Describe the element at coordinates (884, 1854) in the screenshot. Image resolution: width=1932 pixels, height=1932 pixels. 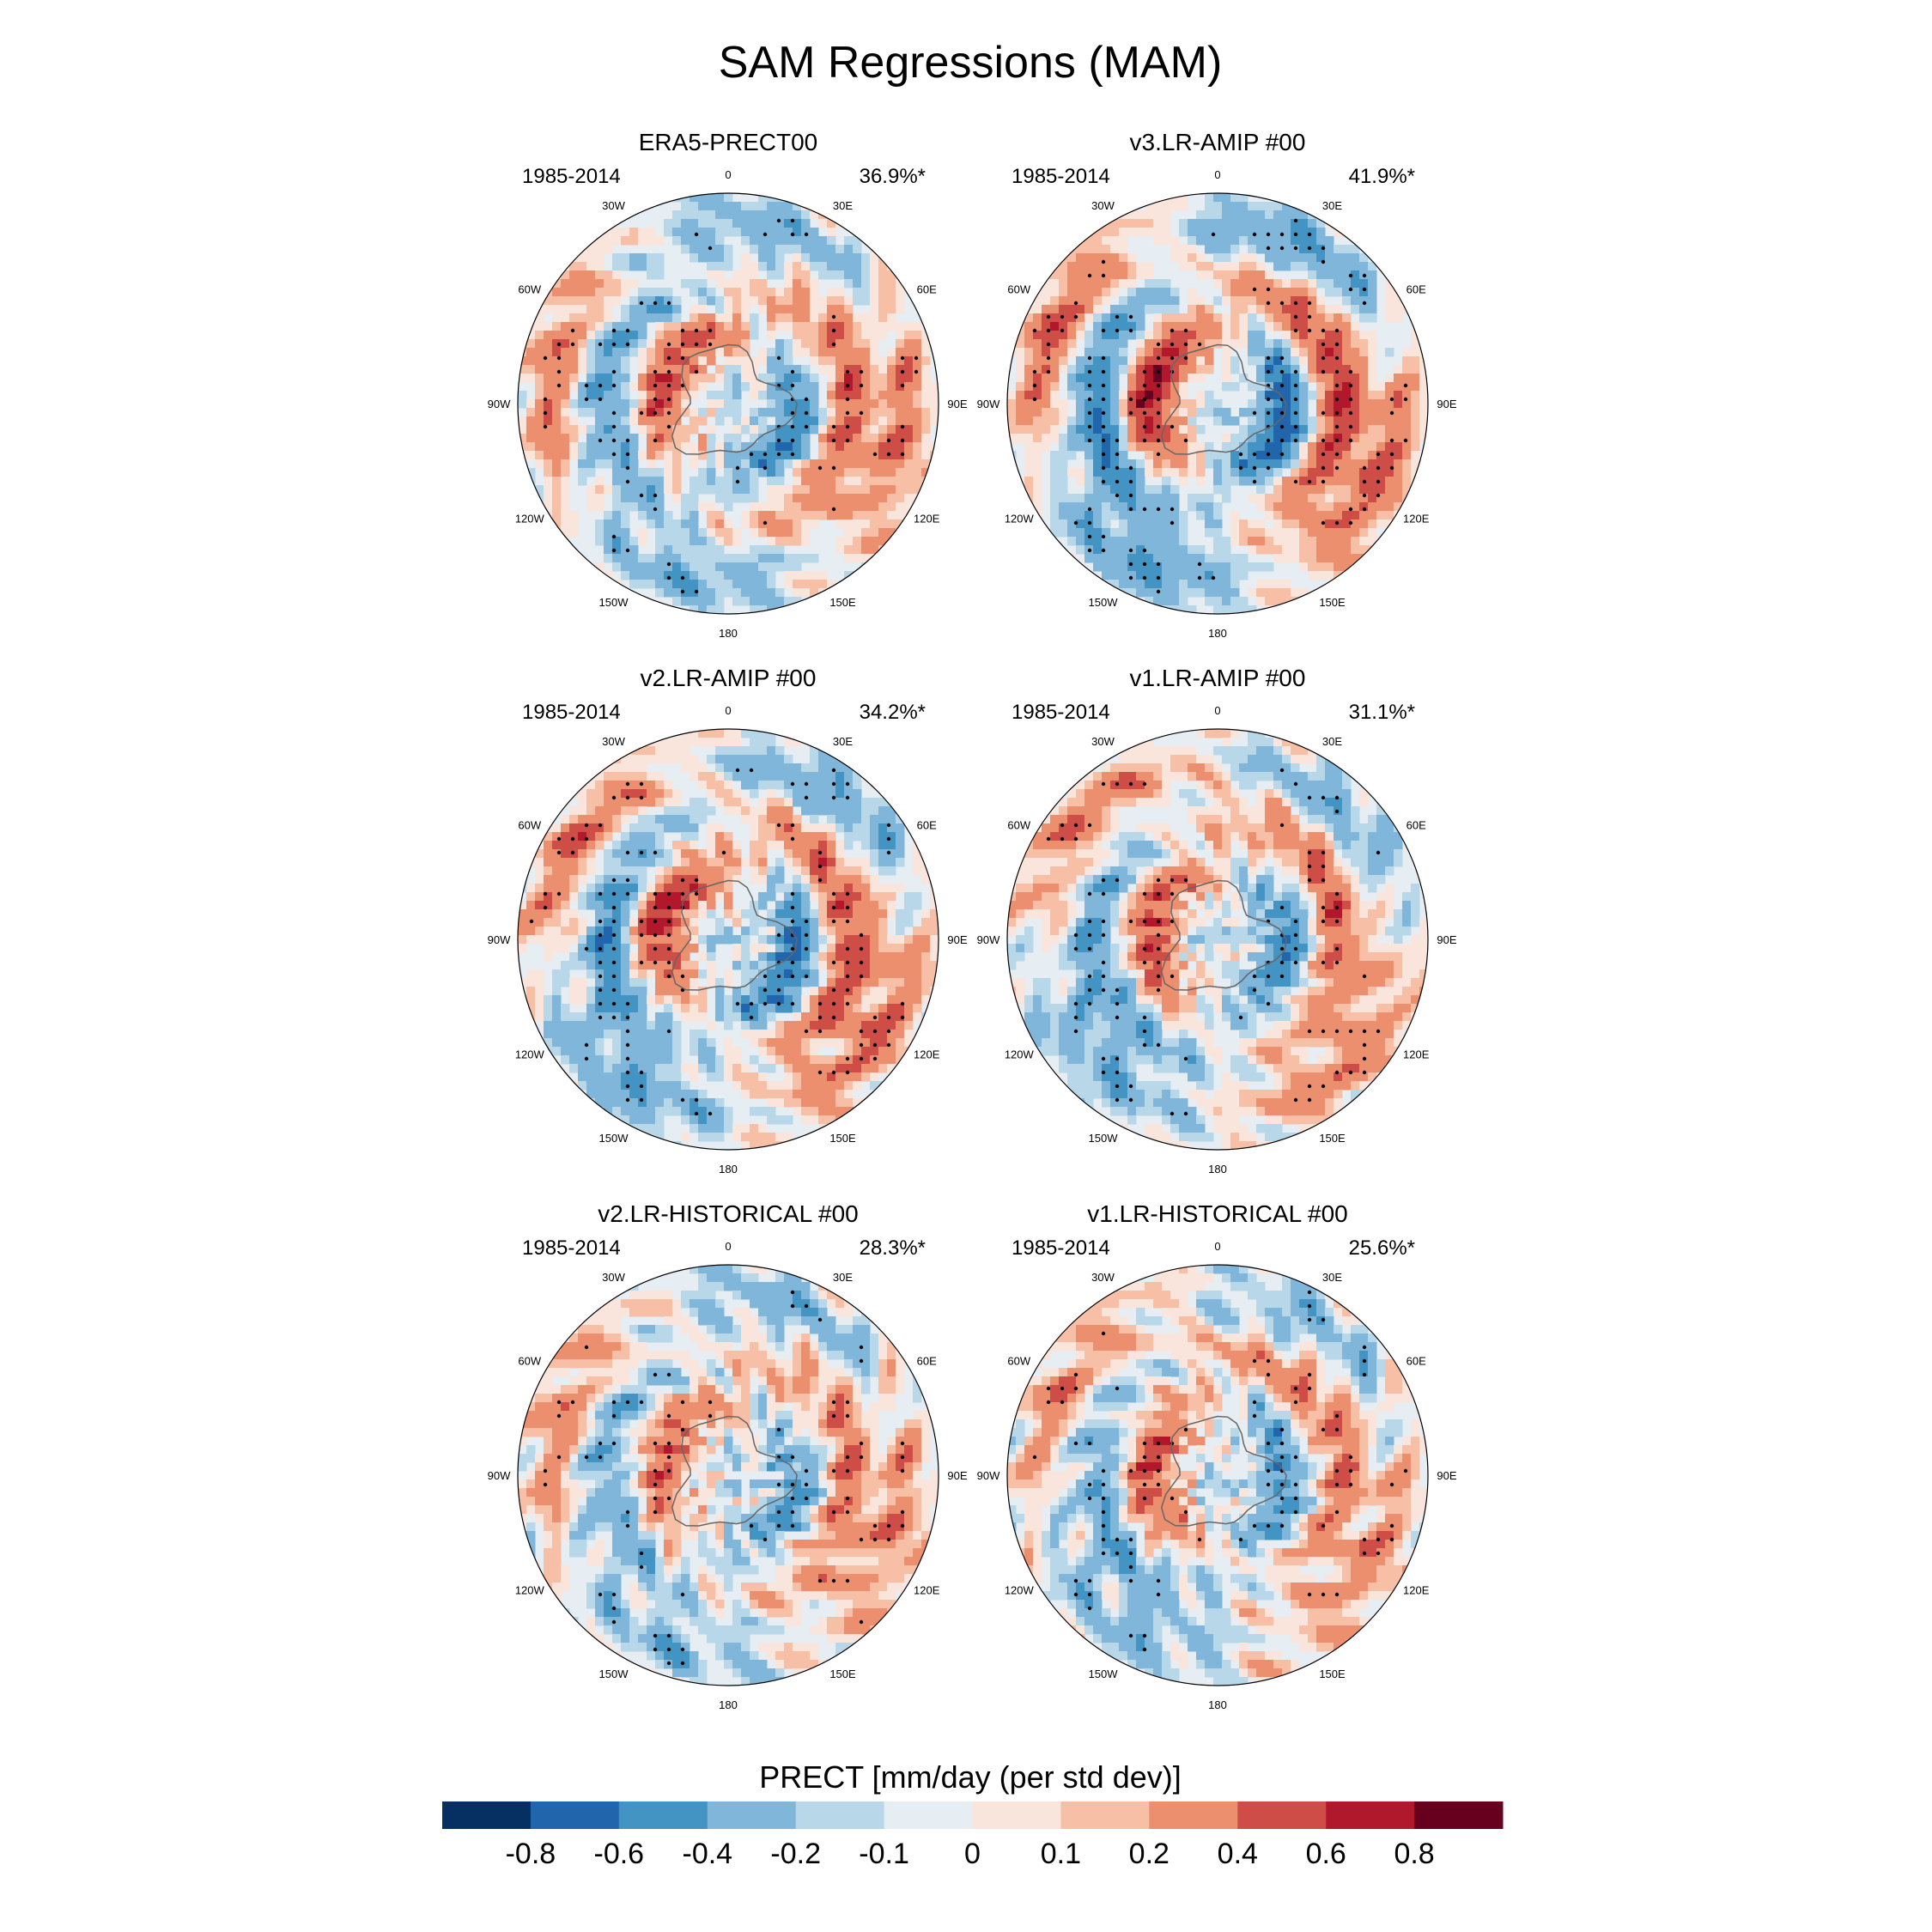
I see `colorbar-tick-label: -0.1` at that location.